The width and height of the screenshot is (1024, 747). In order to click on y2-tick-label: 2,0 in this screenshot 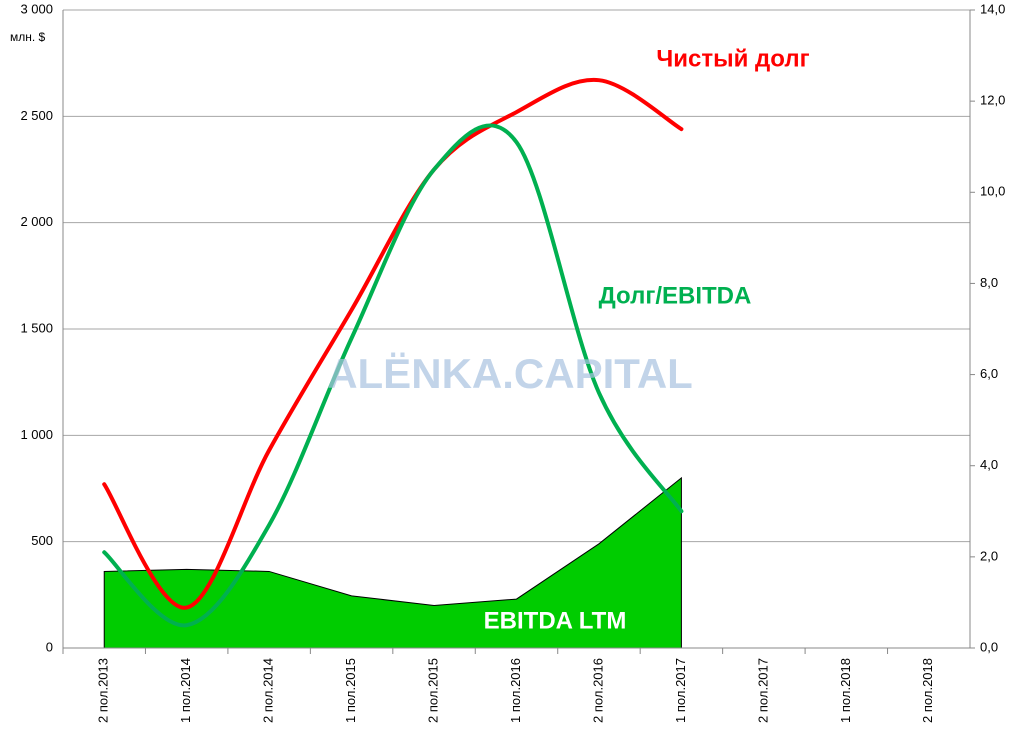, I will do `click(989, 555)`.